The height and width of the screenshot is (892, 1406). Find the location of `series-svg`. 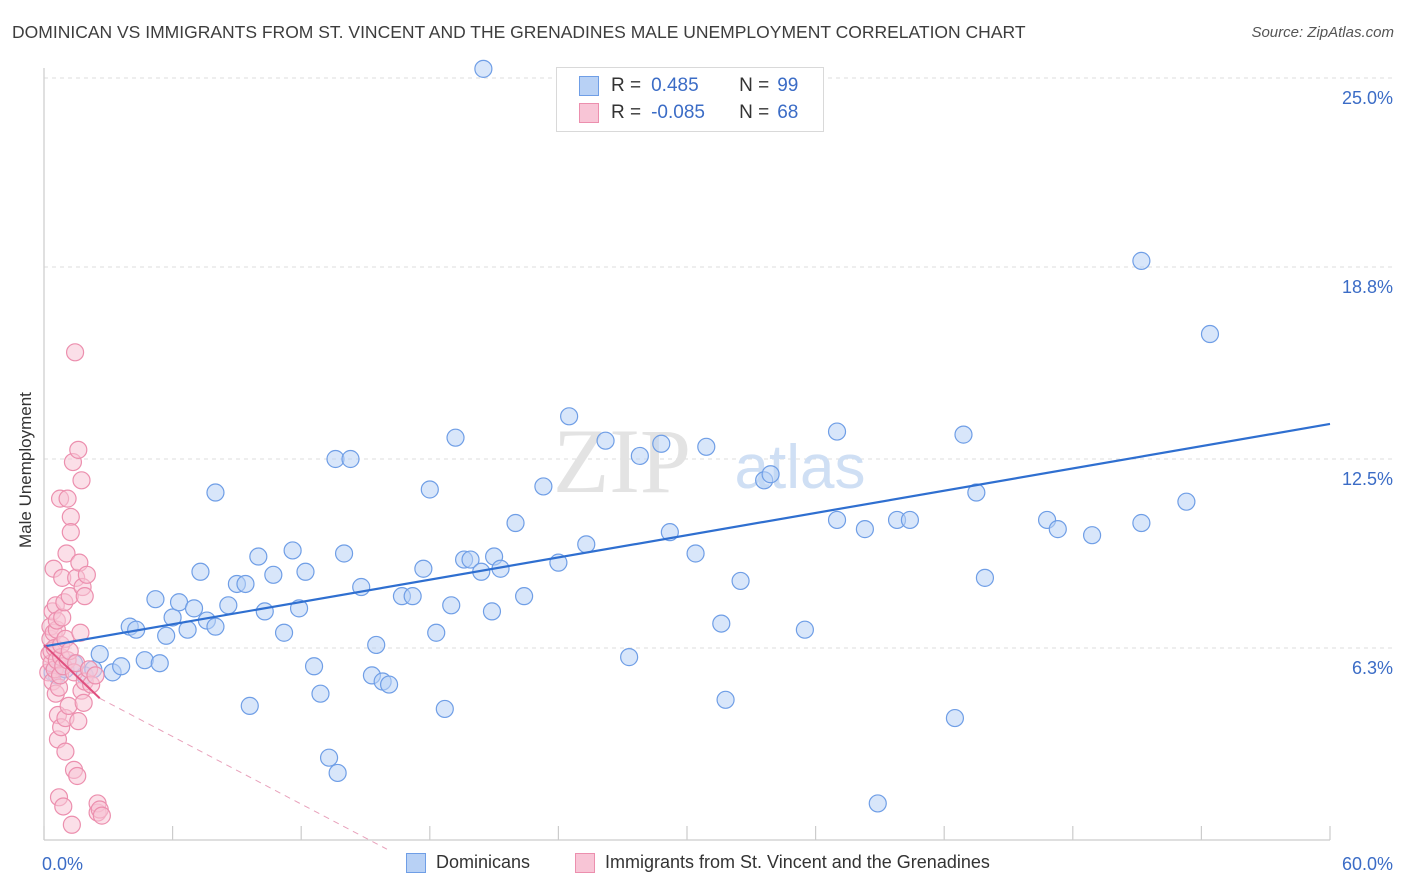

series-svg is located at coordinates (75, 588).